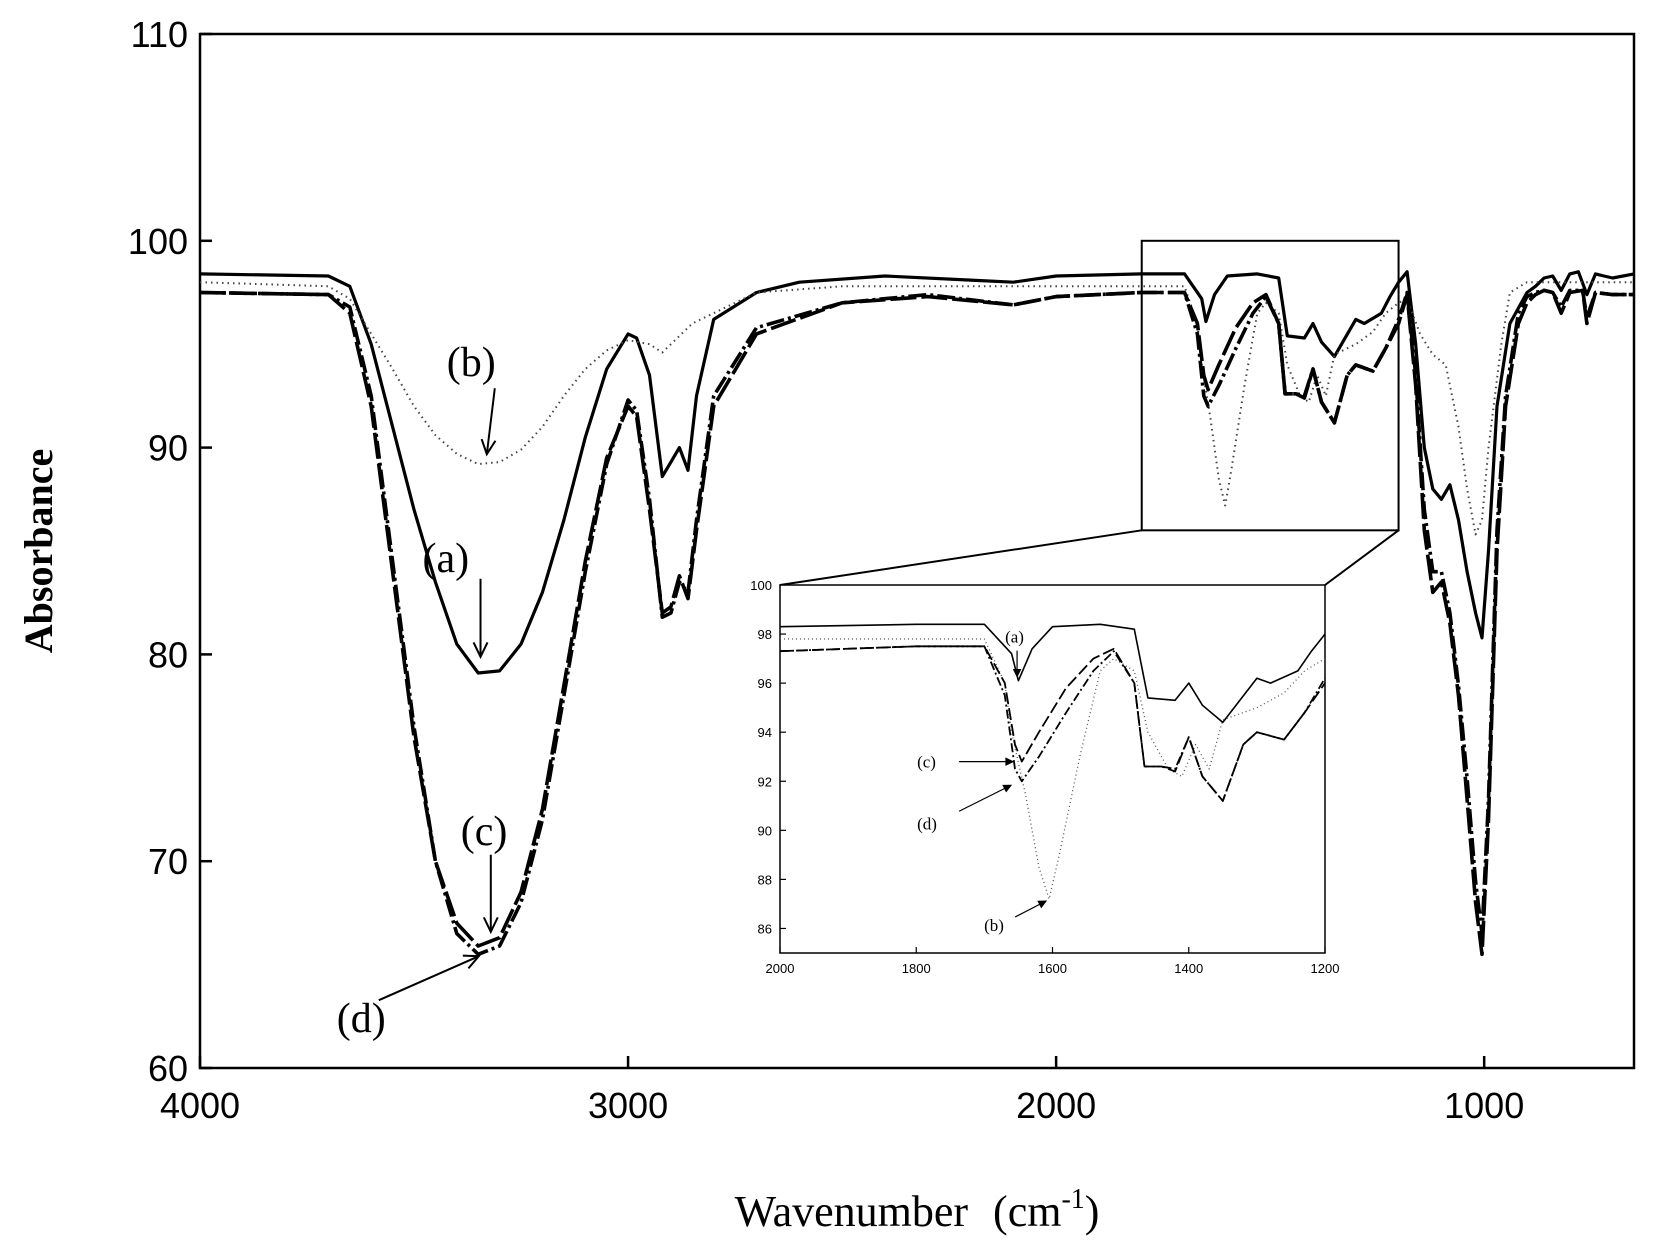 The height and width of the screenshot is (1246, 1654). What do you see at coordinates (927, 823) in the screenshot?
I see `inset-annotation-label-d: (d)` at bounding box center [927, 823].